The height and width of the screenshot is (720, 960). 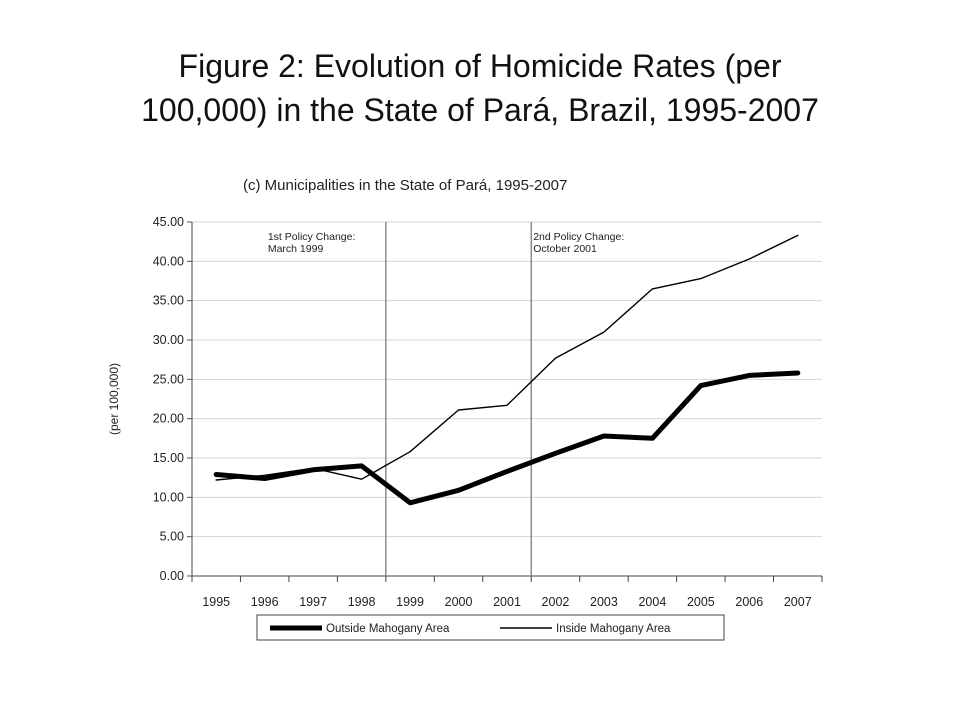 I want to click on x-tick-label: 2006, so click(x=749, y=602).